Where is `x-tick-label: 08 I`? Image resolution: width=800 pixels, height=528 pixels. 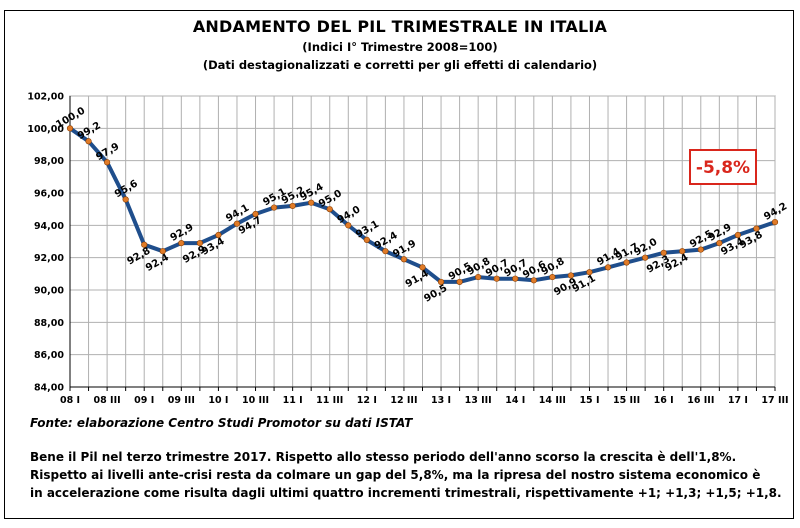
x-tick-label: 08 I is located at coordinates (70, 400).